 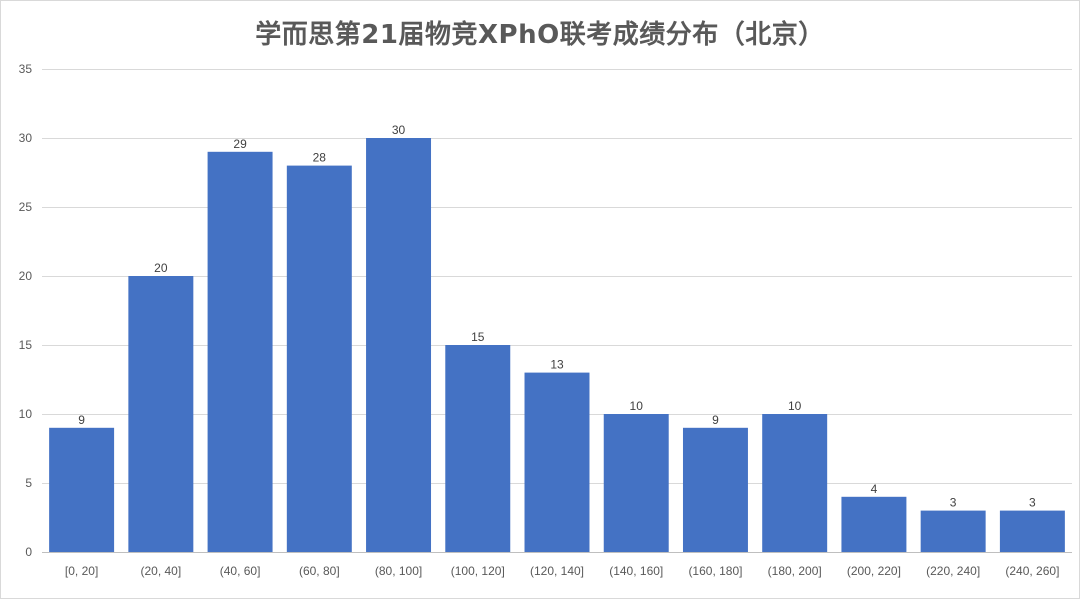 I want to click on x-tick-label: (180, 200], so click(x=795, y=571).